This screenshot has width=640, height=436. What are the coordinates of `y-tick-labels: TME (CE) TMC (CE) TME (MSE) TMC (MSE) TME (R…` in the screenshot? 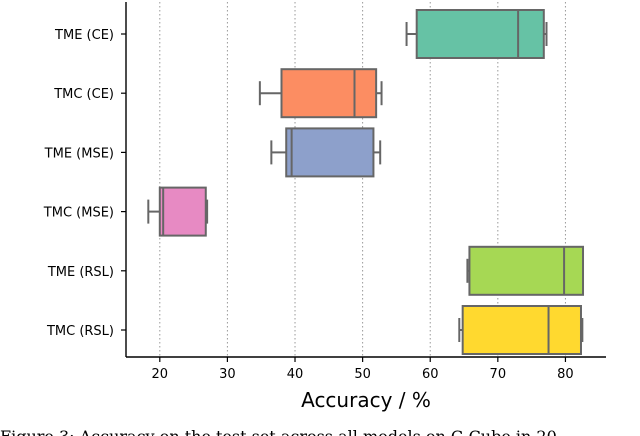 It's located at (84, 183).